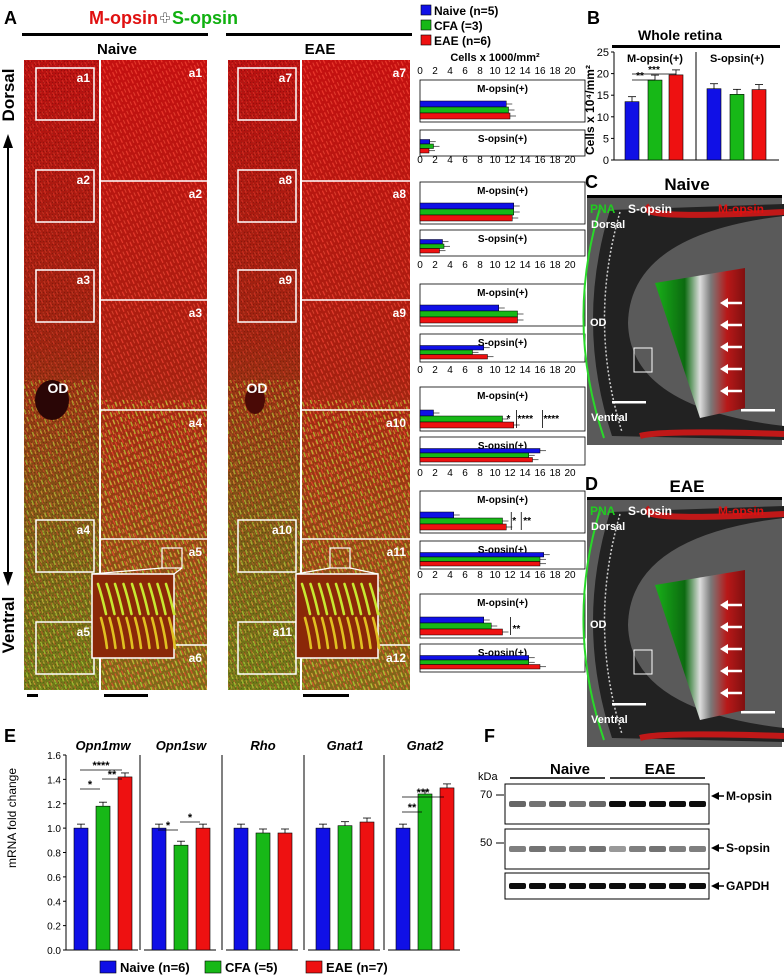 This screenshot has width=784, height=978. What do you see at coordinates (286, 180) in the screenshot?
I see `eae-region-label: a8` at bounding box center [286, 180].